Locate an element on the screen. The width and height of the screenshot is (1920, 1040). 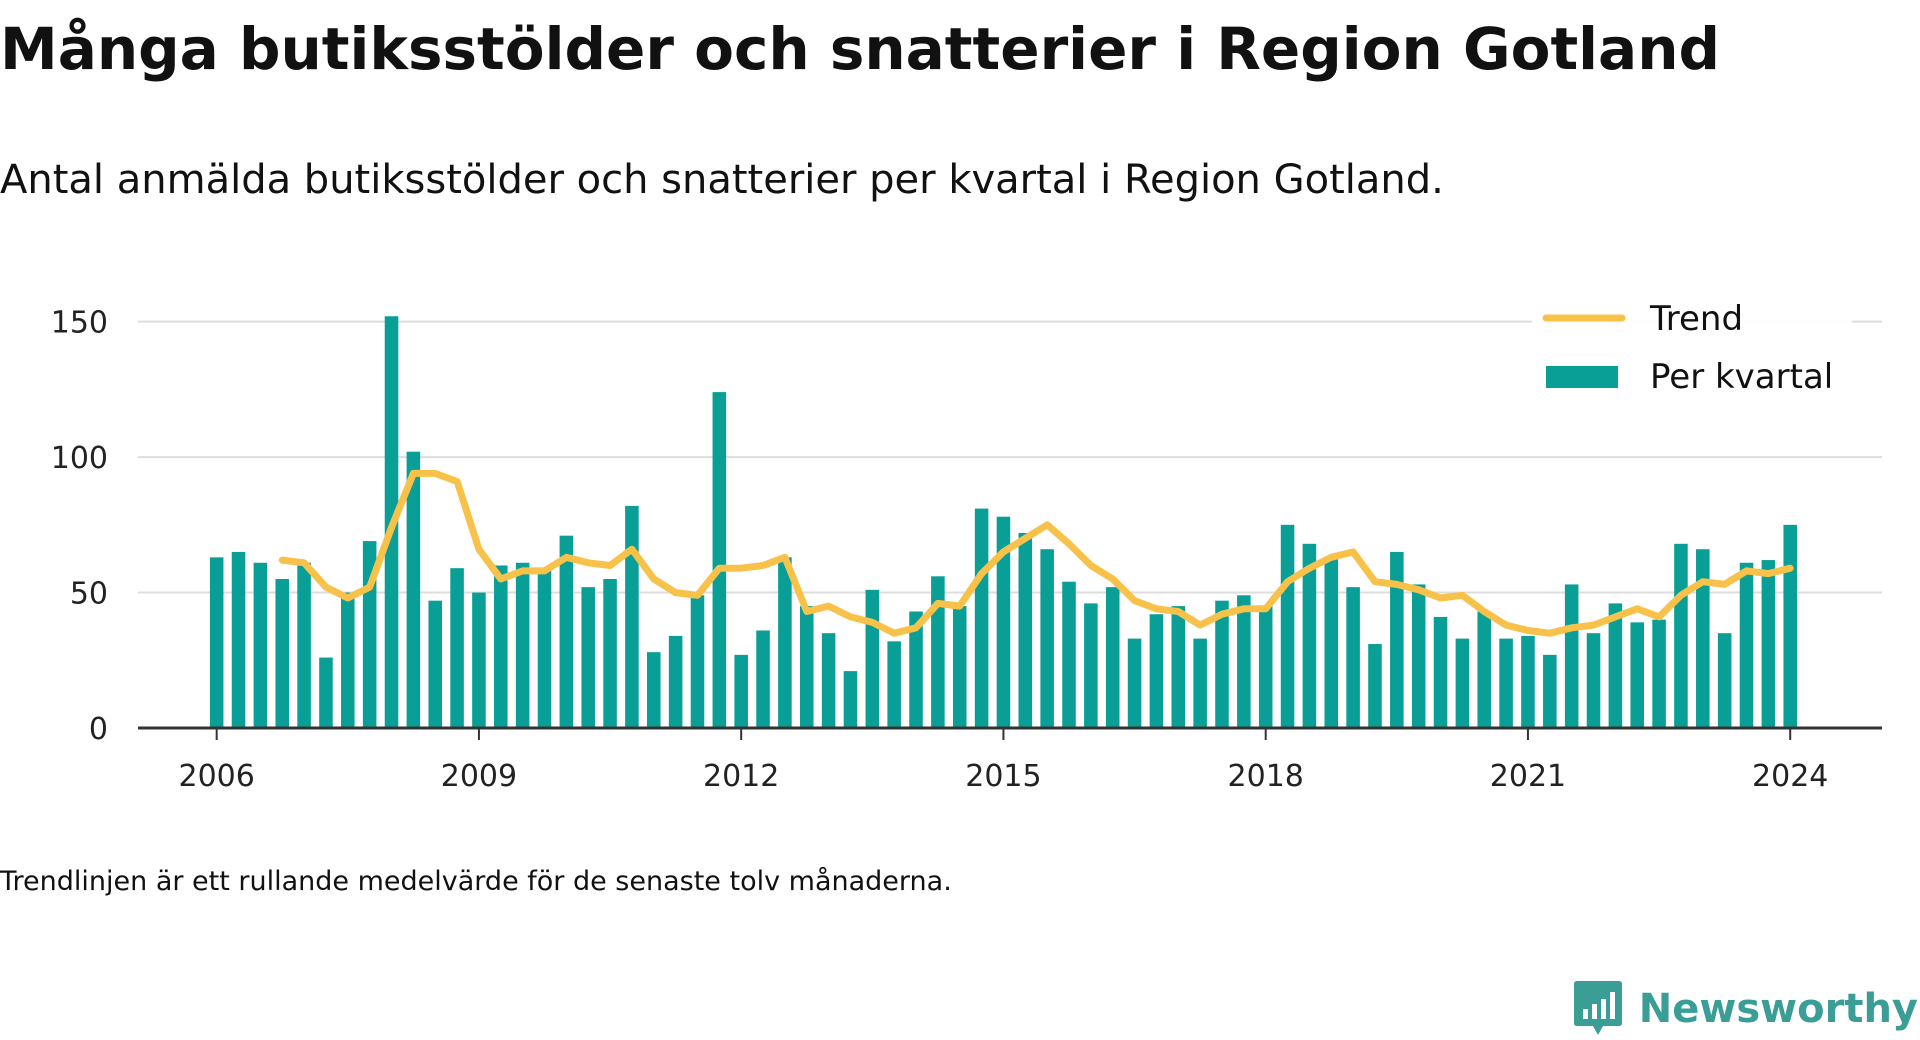
x-tick-label: 2015 is located at coordinates (1003, 776).